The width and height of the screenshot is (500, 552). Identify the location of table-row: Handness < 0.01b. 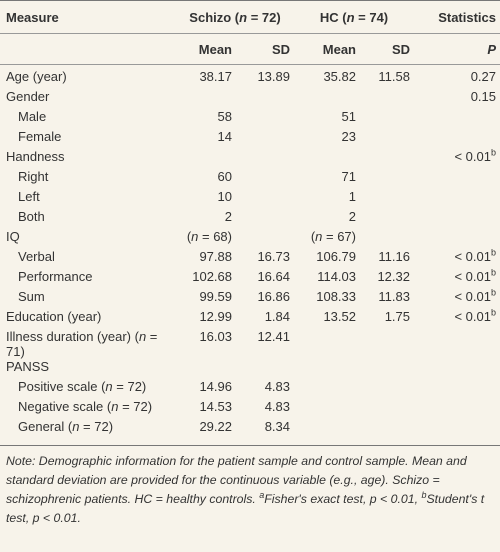
(250, 158).